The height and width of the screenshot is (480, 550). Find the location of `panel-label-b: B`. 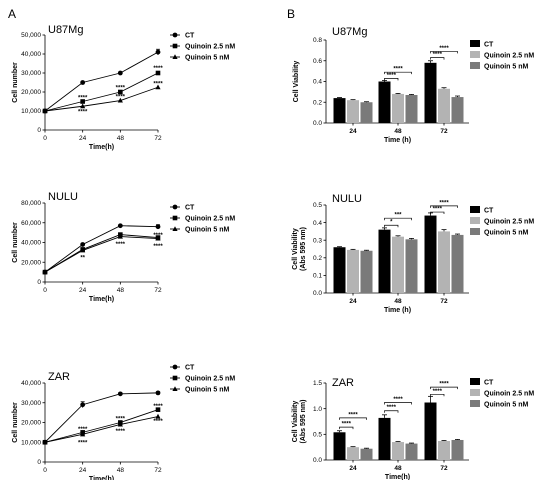

panel-label-b: B is located at coordinates (291, 14).